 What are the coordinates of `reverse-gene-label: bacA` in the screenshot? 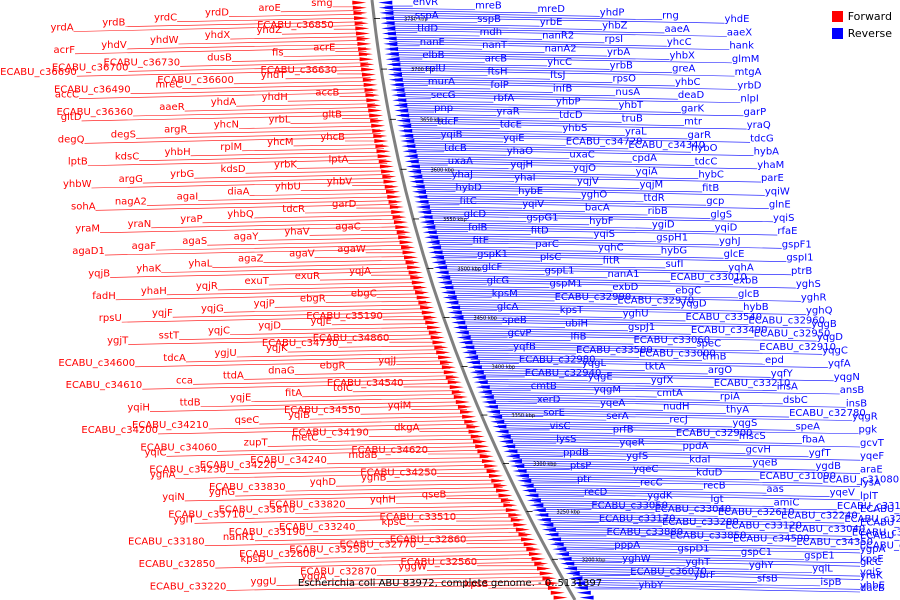 It's located at (597, 208).